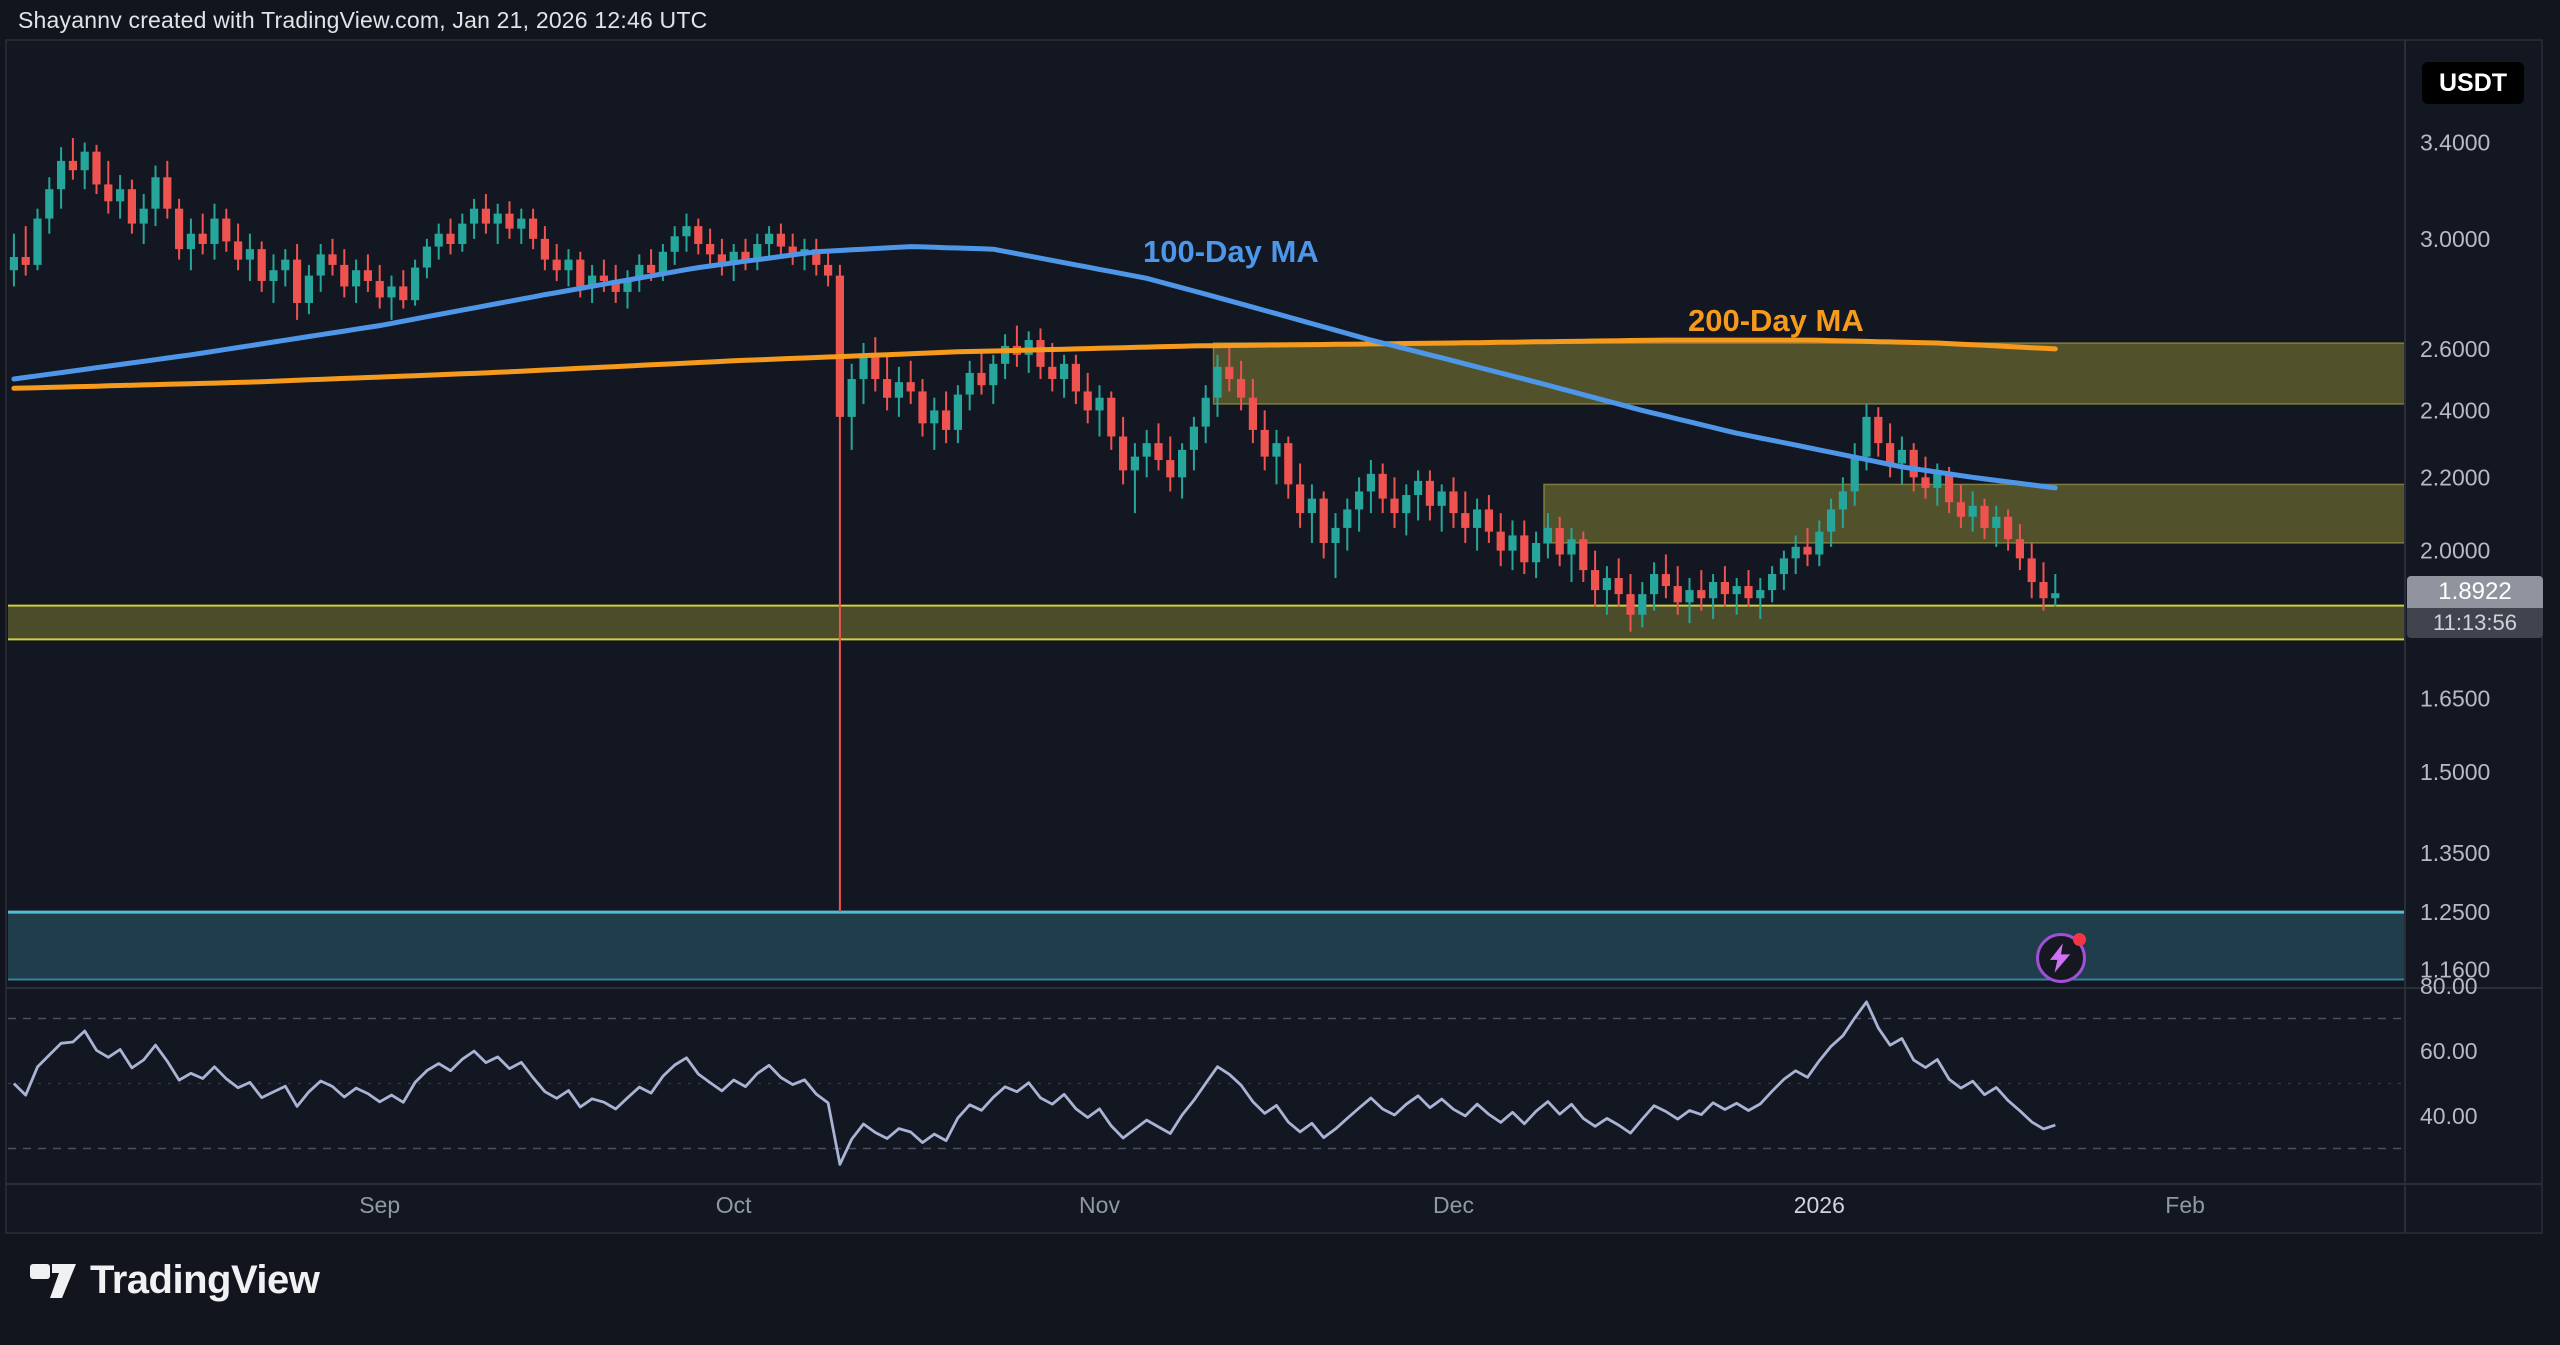 The image size is (2560, 1345). I want to click on rsi-tick-label: 40.00, so click(2449, 1116).